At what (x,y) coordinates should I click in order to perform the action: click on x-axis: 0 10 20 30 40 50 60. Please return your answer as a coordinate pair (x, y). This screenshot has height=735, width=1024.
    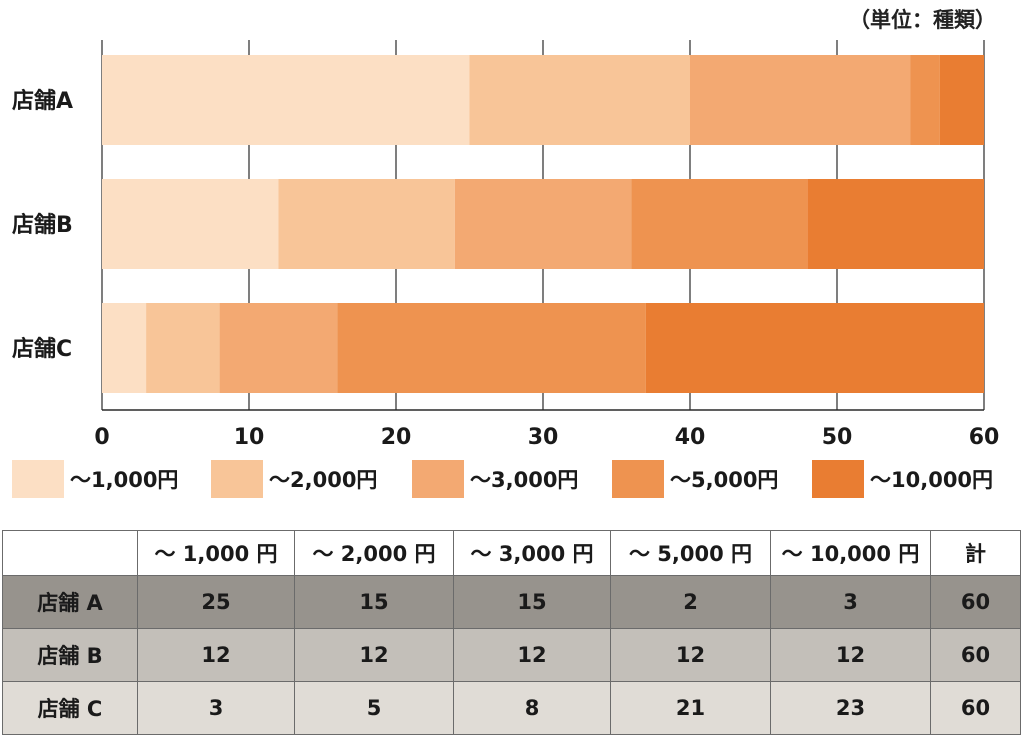
    Looking at the image, I should click on (547, 429).